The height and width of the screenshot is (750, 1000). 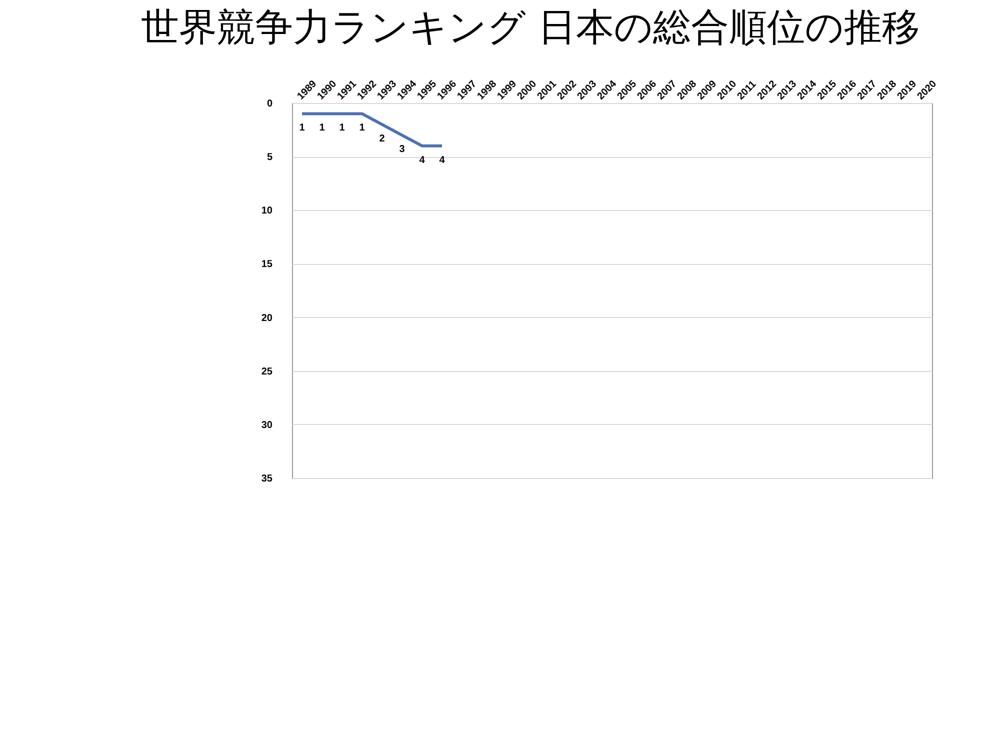 What do you see at coordinates (269, 158) in the screenshot?
I see `y-tick-label: 5` at bounding box center [269, 158].